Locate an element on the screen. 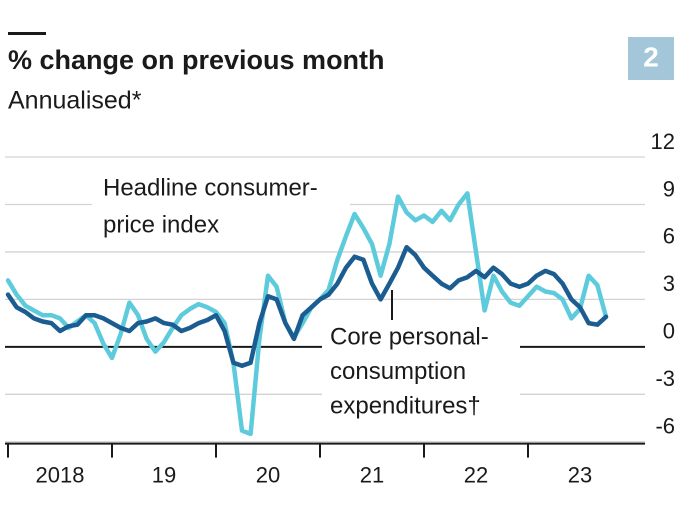 Image resolution: width=693 pixels, height=516 pixels. chart-subtitle: Annualised* is located at coordinates (75, 101).